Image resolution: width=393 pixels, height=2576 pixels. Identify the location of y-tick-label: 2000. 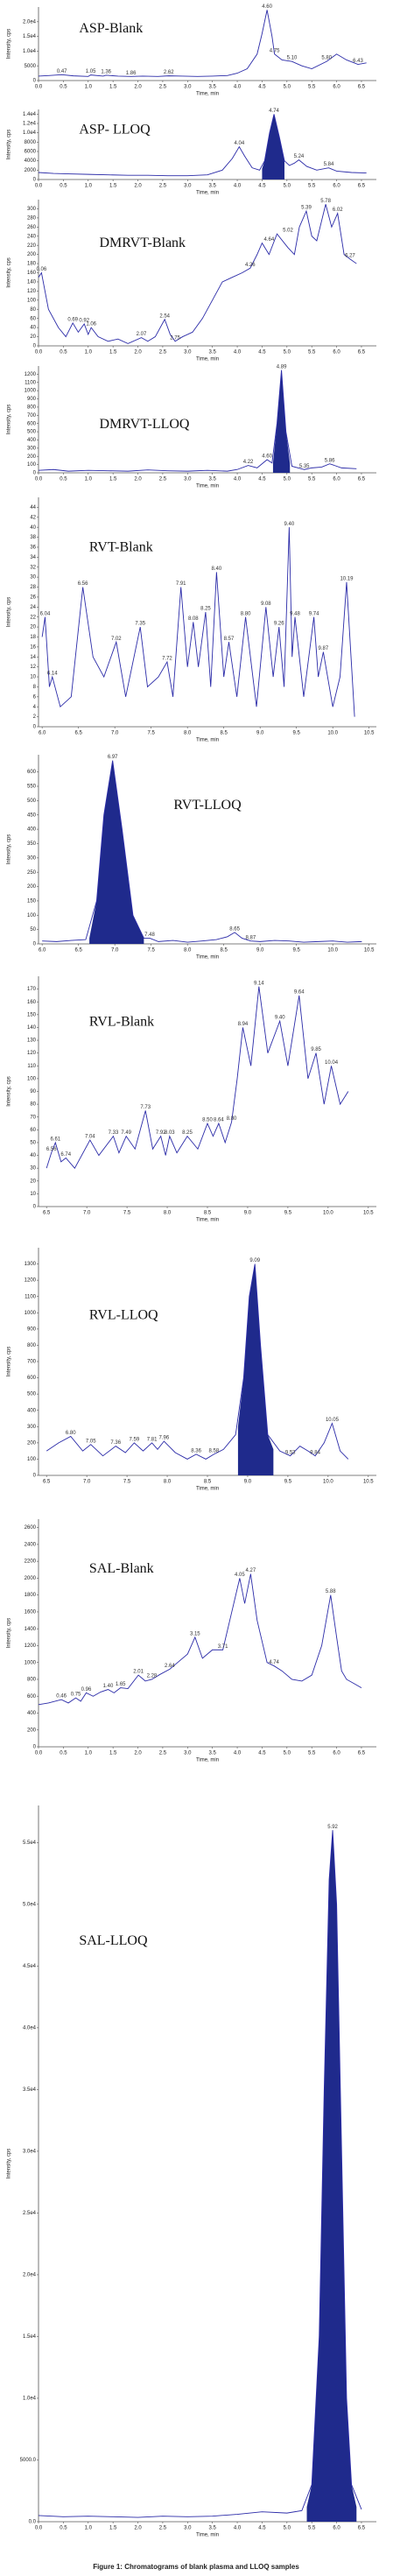
(31, 170).